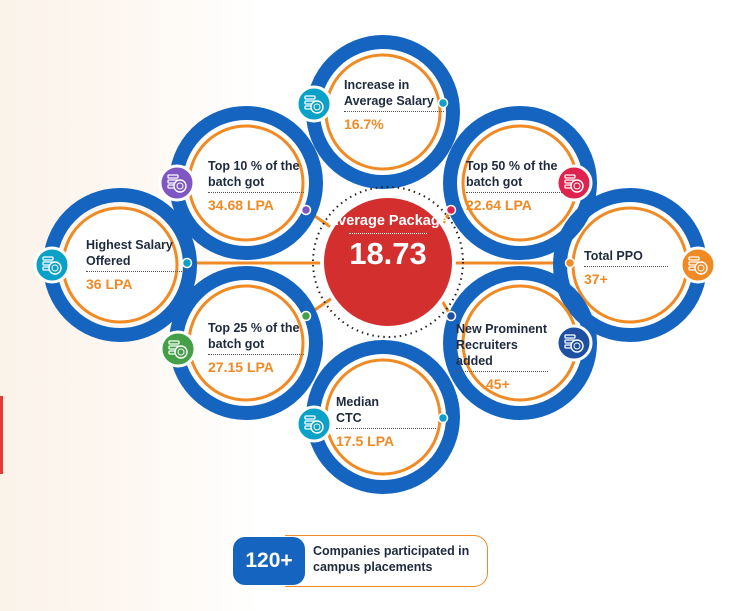 The width and height of the screenshot is (745, 611). I want to click on node-highest-value: 36 LPA, so click(109, 284).